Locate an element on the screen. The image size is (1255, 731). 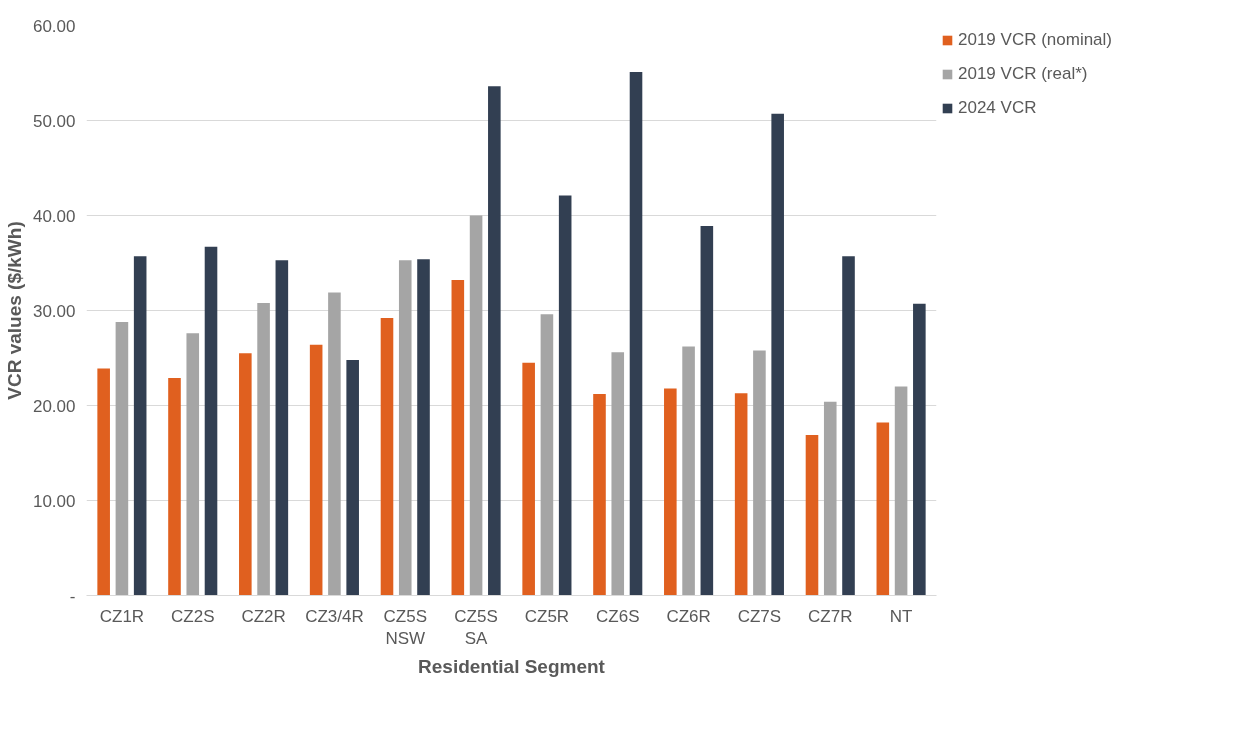
y-tick-label: 40.00 is located at coordinates (54, 216).